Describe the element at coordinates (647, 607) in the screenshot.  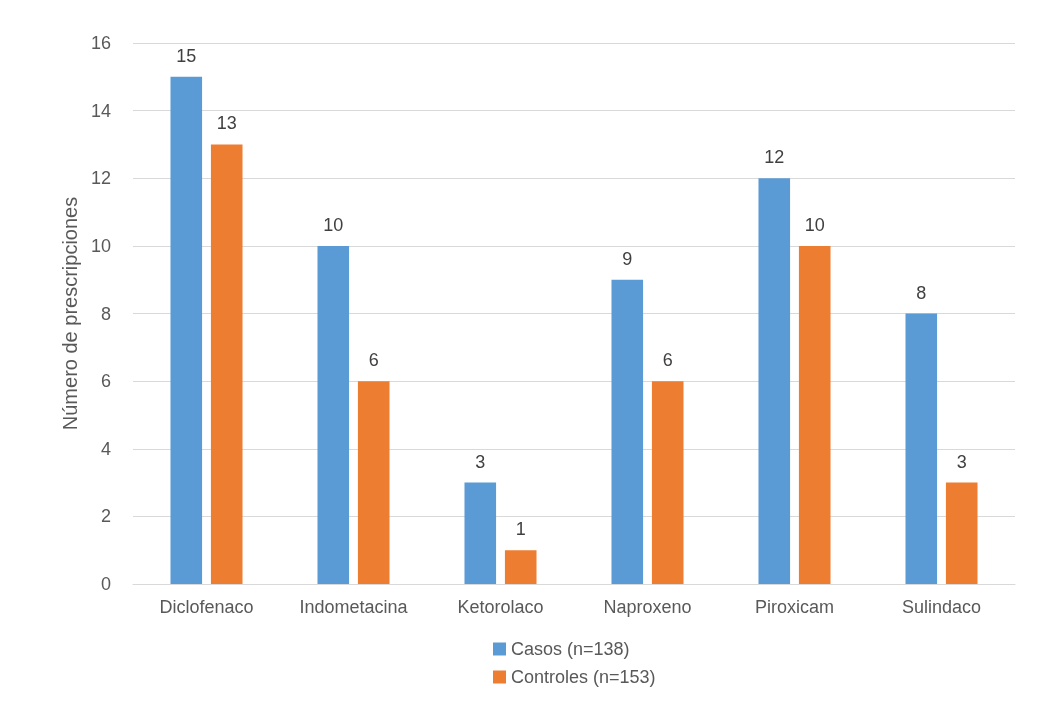
I see `x-tick-label: Naproxeno` at that location.